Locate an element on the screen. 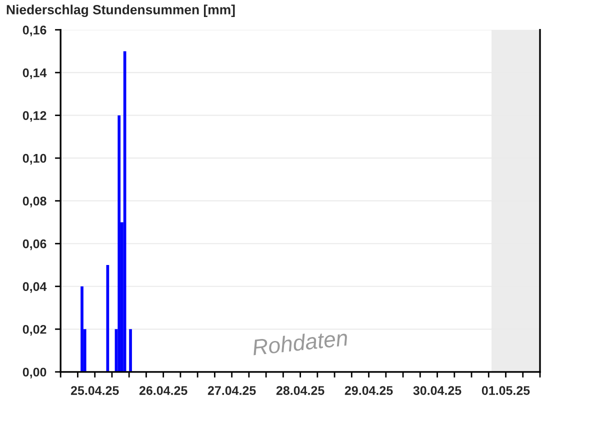 This screenshot has width=600, height=426. y-tick-label: 0,12 is located at coordinates (34, 116).